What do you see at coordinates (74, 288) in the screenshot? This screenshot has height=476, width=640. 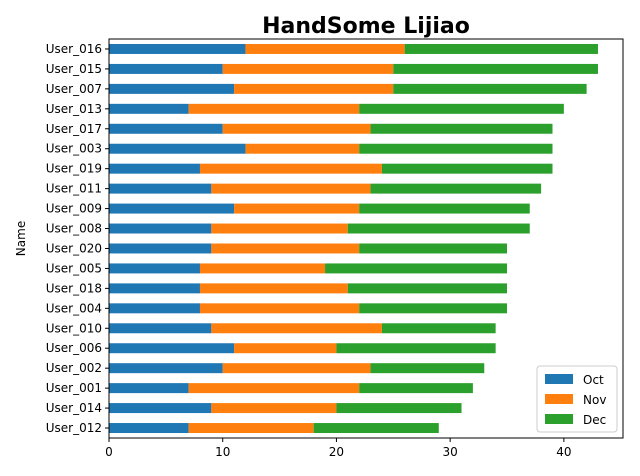 I see `y-tick-label: User_018` at bounding box center [74, 288].